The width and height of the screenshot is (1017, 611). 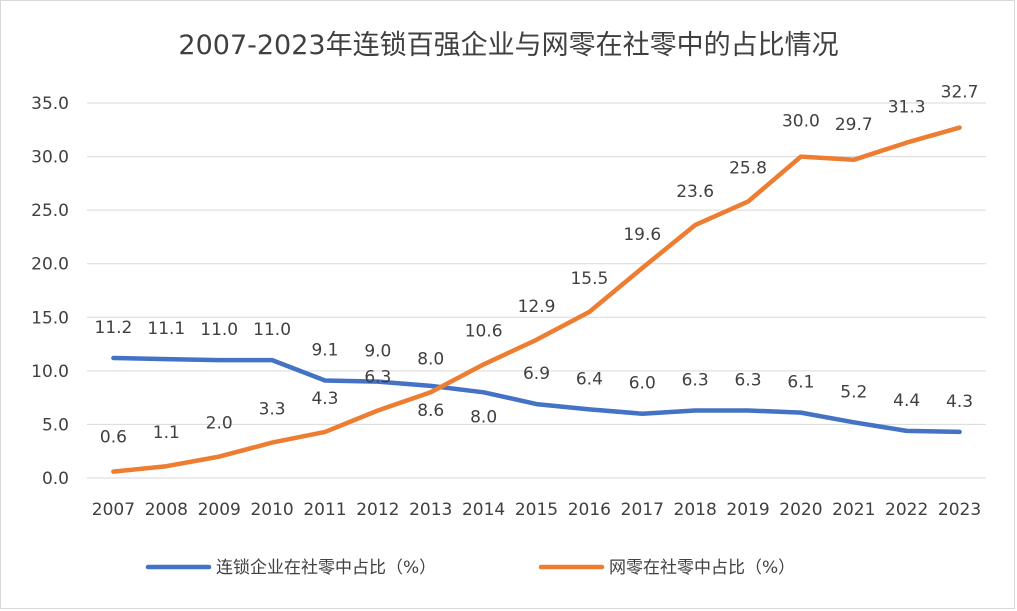 I want to click on data-label: 6.9, so click(x=536, y=374).